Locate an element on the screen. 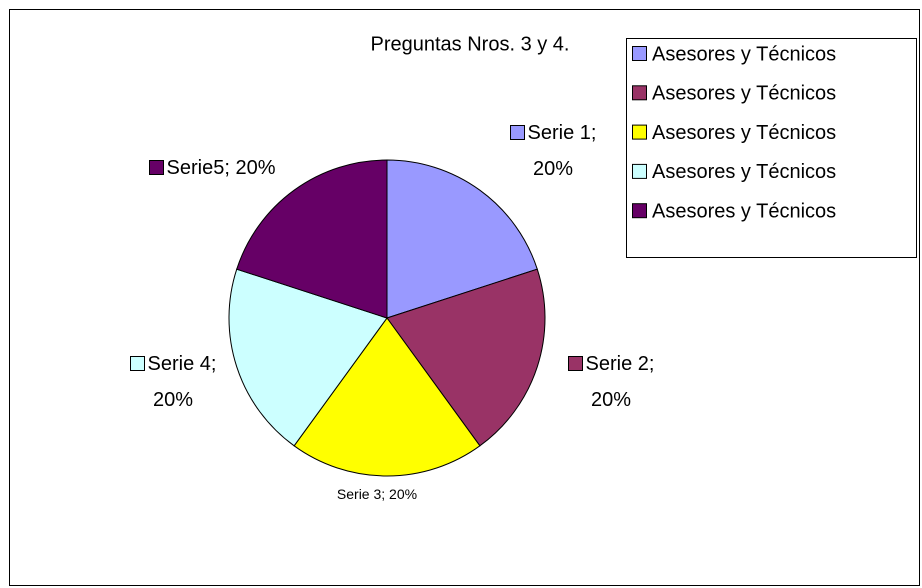 The image size is (922, 588). data-label-text: Serie 1; 20% is located at coordinates (562, 151).